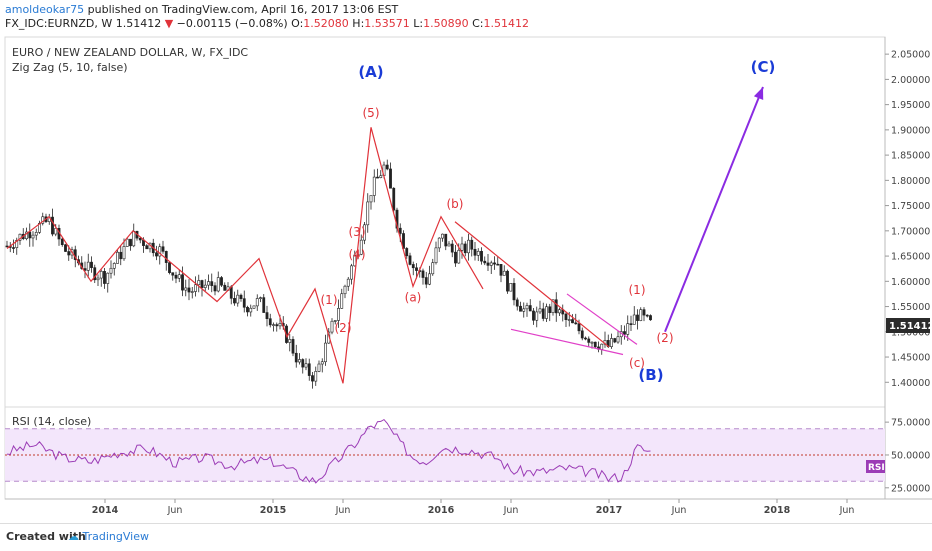 Image resolution: width=932 pixels, height=551 pixels. I want to click on time-tick-label: 2016, so click(441, 510).